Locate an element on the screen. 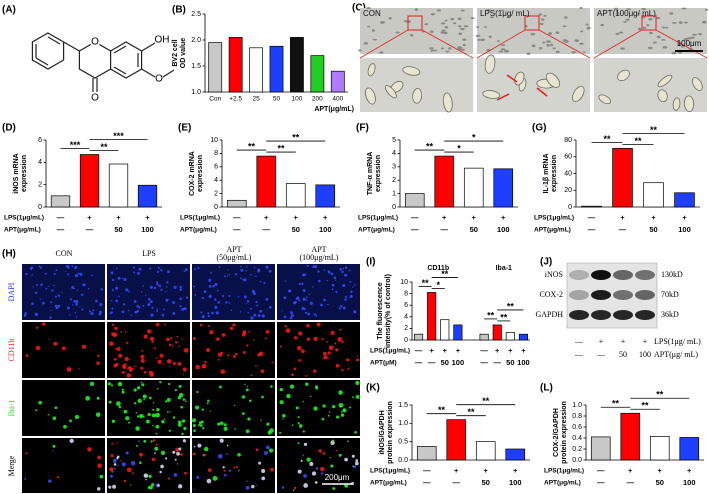 This screenshot has width=709, height=494. column-header: (50μg/mL) is located at coordinates (234, 257).